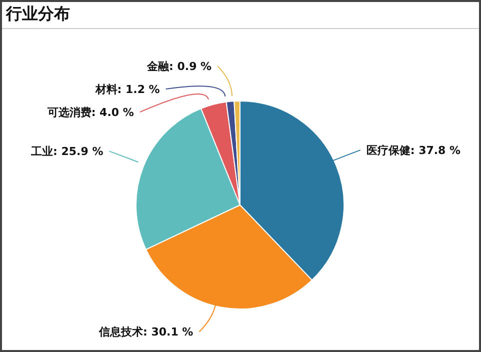 This screenshot has width=481, height=352. Describe the element at coordinates (90, 112) in the screenshot. I see `slice-label: 可选消费: 4.0 %` at that location.